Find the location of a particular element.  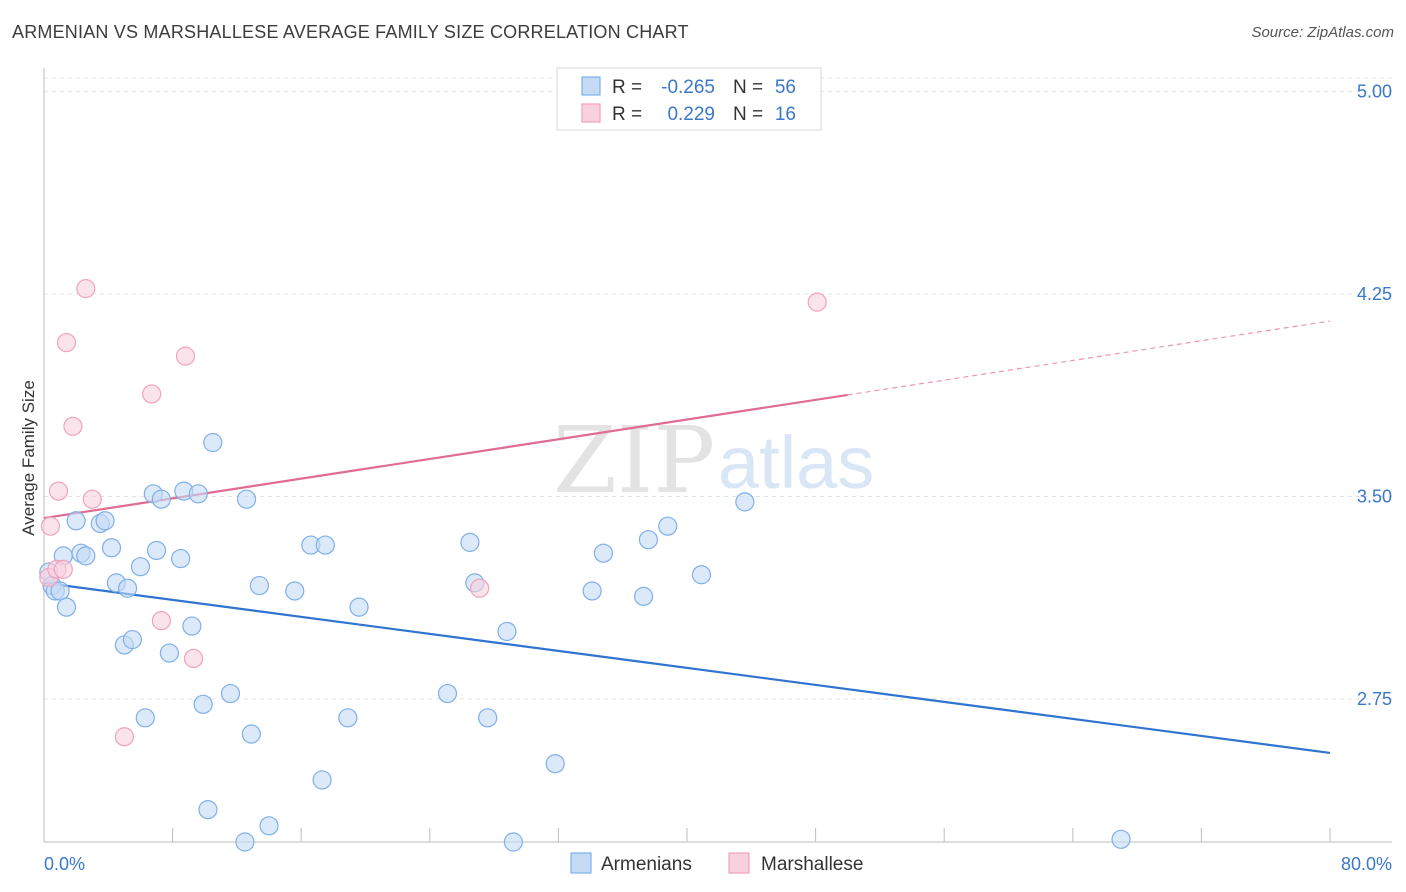

series-legend: Armenians Marshallese is located at coordinates (716, 863).